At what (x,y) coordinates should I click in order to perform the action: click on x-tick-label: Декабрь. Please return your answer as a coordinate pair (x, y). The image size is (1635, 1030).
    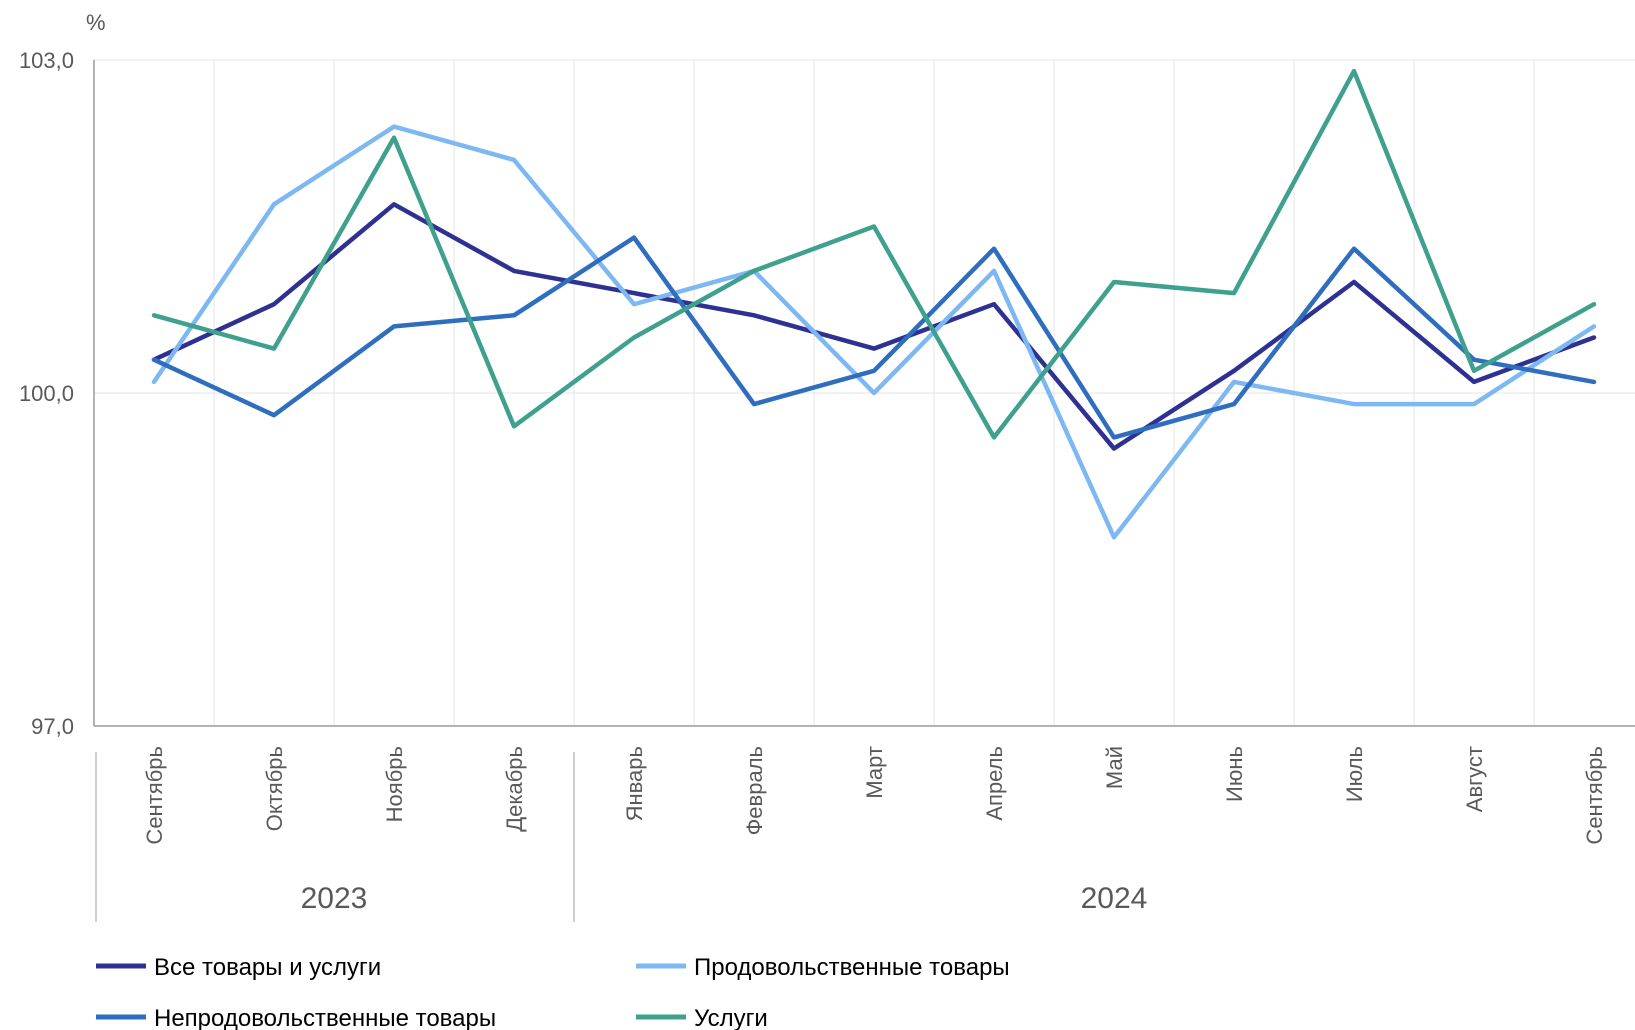
    Looking at the image, I should click on (514, 789).